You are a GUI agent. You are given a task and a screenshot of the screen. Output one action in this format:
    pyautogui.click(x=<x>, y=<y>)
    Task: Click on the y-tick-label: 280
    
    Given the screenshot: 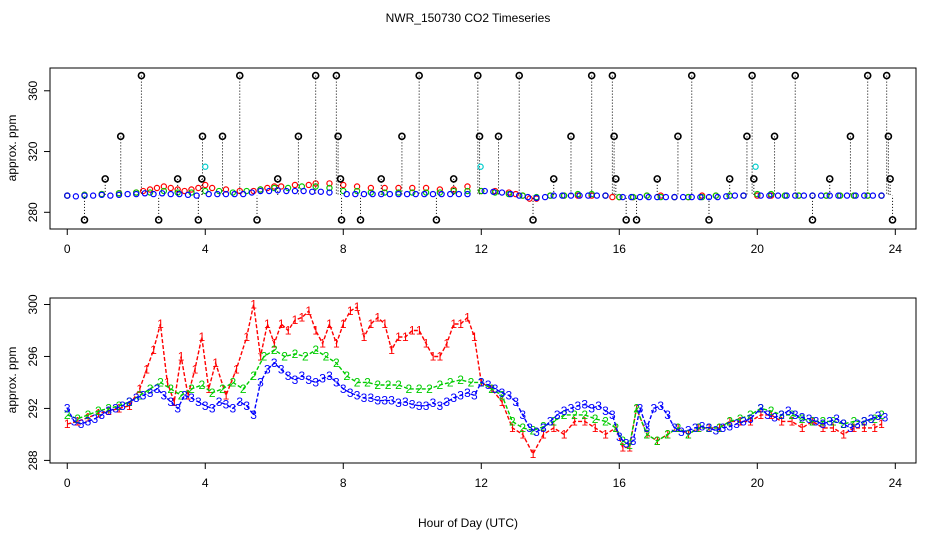 What is the action you would take?
    pyautogui.click(x=33, y=212)
    